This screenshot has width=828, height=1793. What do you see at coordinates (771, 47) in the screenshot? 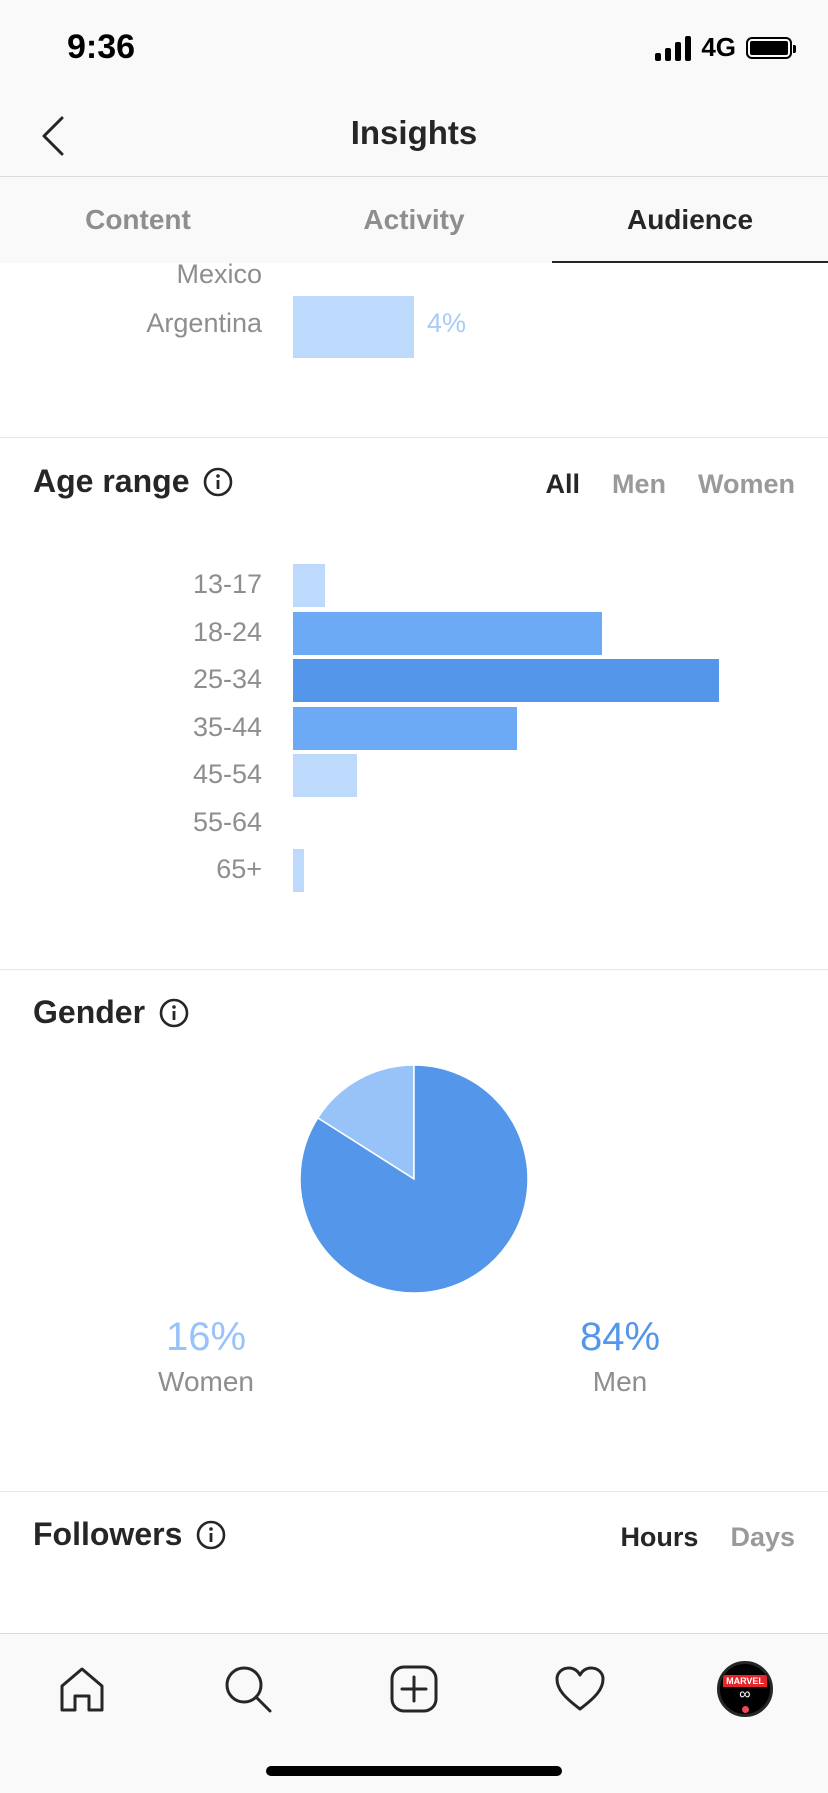
I see `battery-icon` at bounding box center [771, 47].